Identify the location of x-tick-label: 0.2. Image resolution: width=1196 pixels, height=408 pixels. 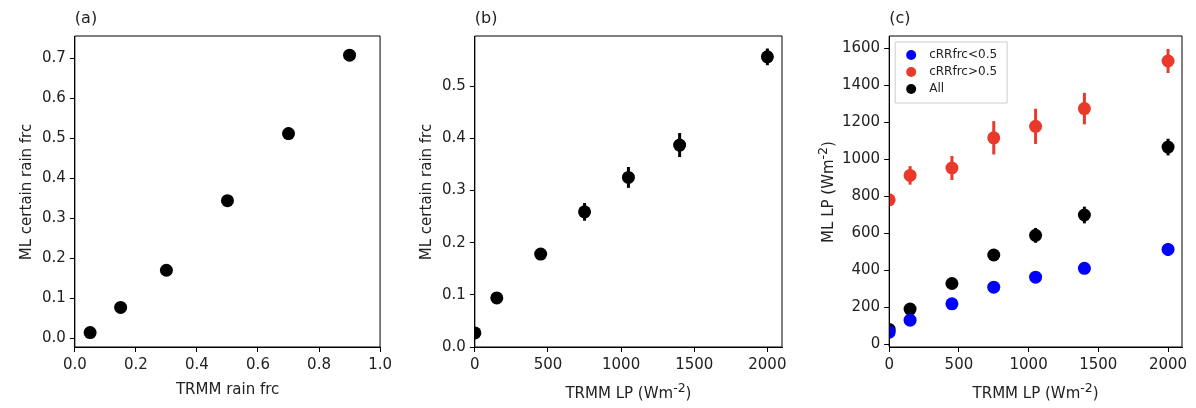
(135, 363).